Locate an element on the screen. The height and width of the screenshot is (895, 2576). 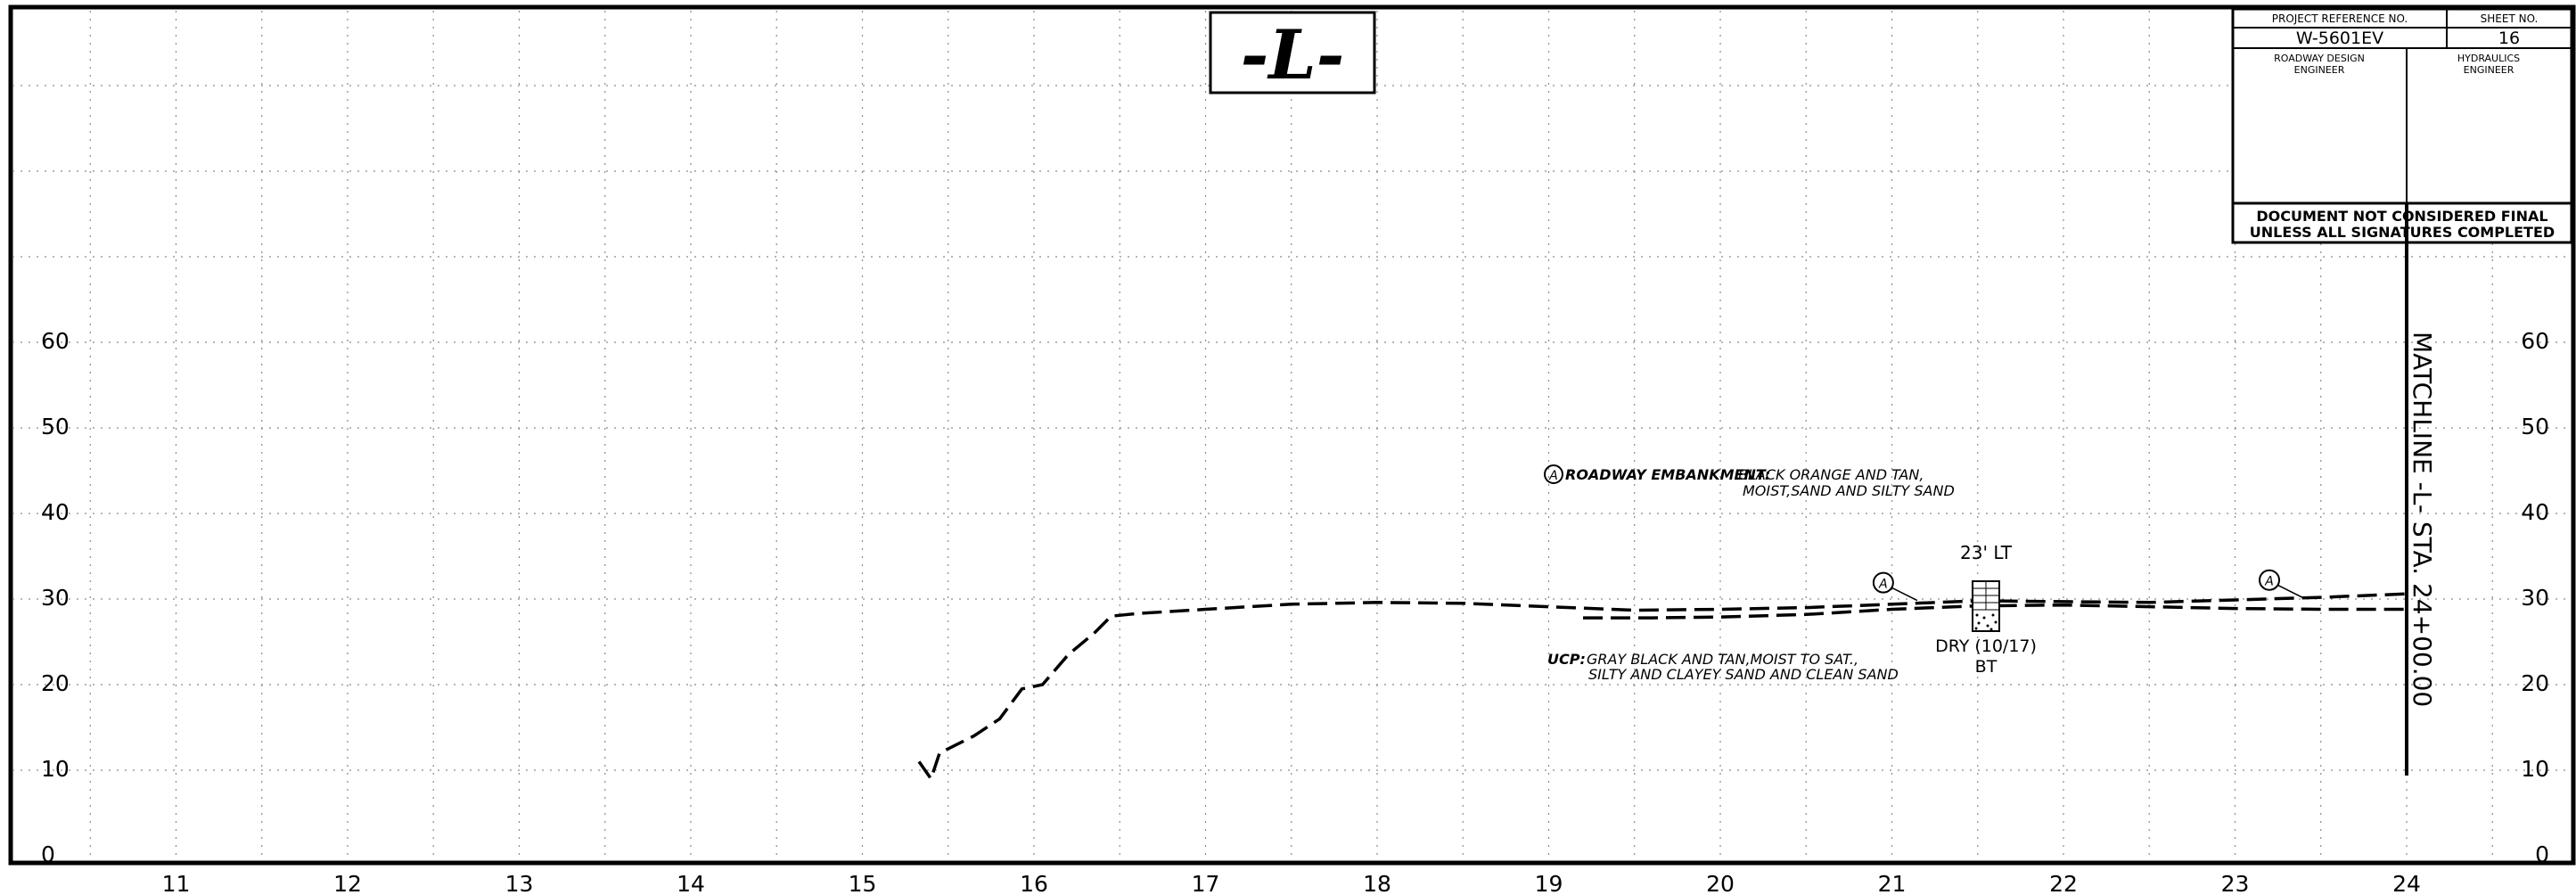
station-label: 20 is located at coordinates (1721, 883).